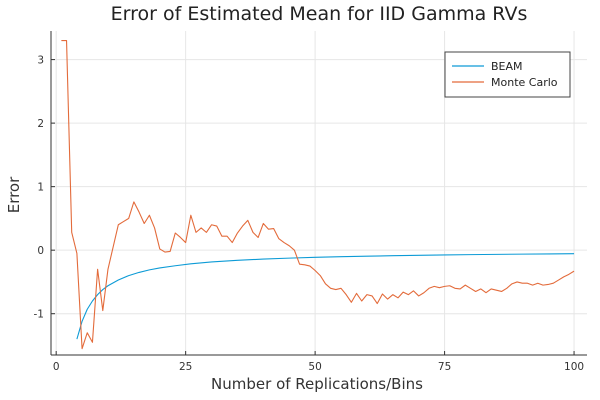  Describe the element at coordinates (40, 251) in the screenshot. I see `y-tick-label: 0` at that location.